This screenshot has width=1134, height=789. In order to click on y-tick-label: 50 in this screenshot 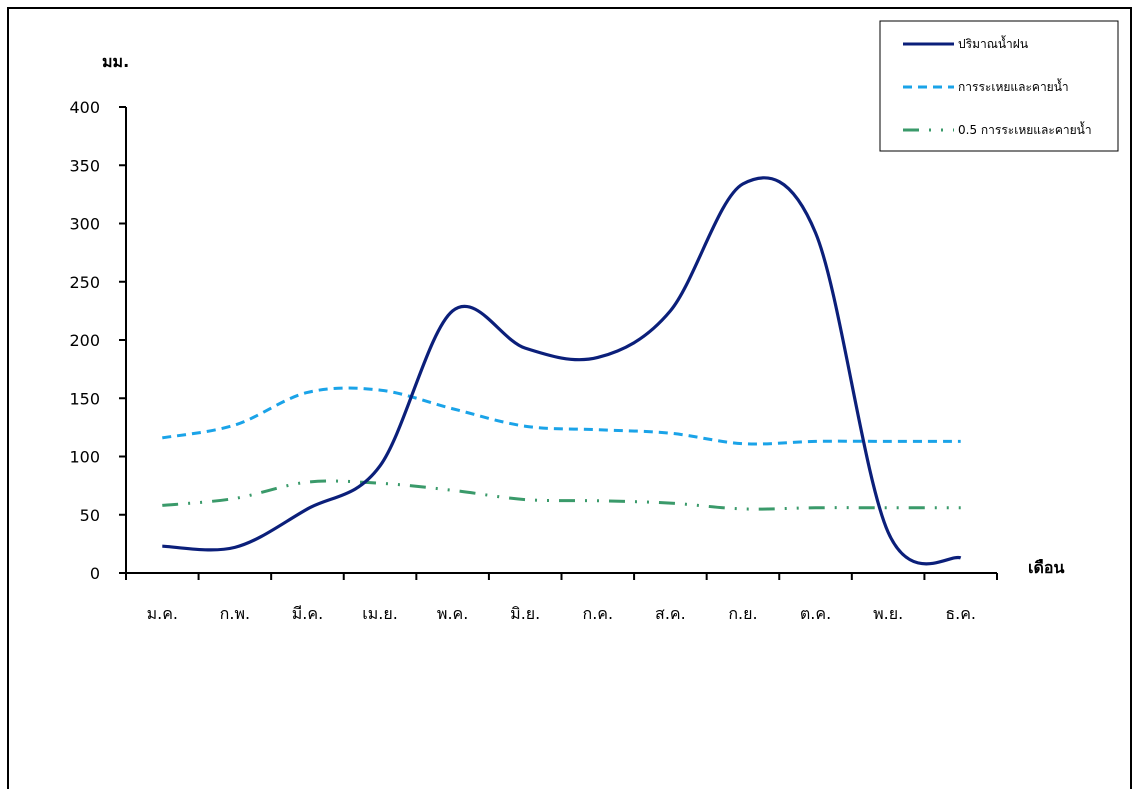, I will do `click(90, 515)`.